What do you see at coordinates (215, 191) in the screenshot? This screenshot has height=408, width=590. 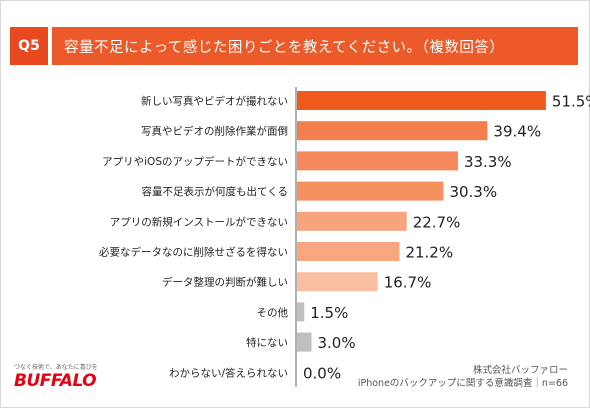 I see `category-label: 容量不足表示が何度も出てくる` at bounding box center [215, 191].